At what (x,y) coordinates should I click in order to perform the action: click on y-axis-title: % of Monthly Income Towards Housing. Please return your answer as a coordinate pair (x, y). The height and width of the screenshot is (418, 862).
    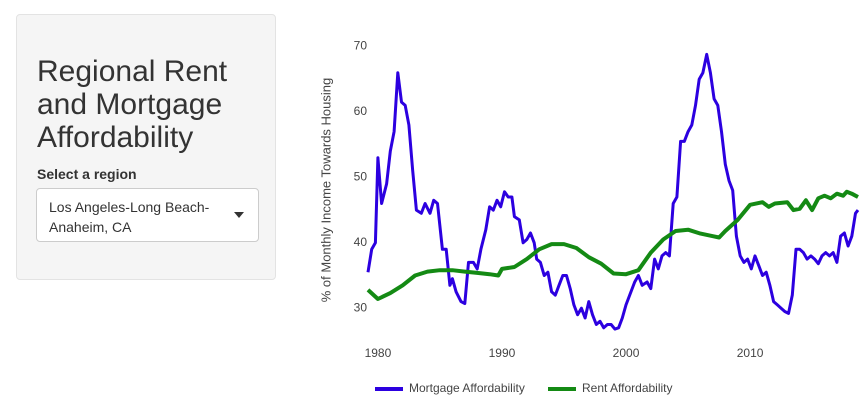
    Looking at the image, I should click on (325, 190).